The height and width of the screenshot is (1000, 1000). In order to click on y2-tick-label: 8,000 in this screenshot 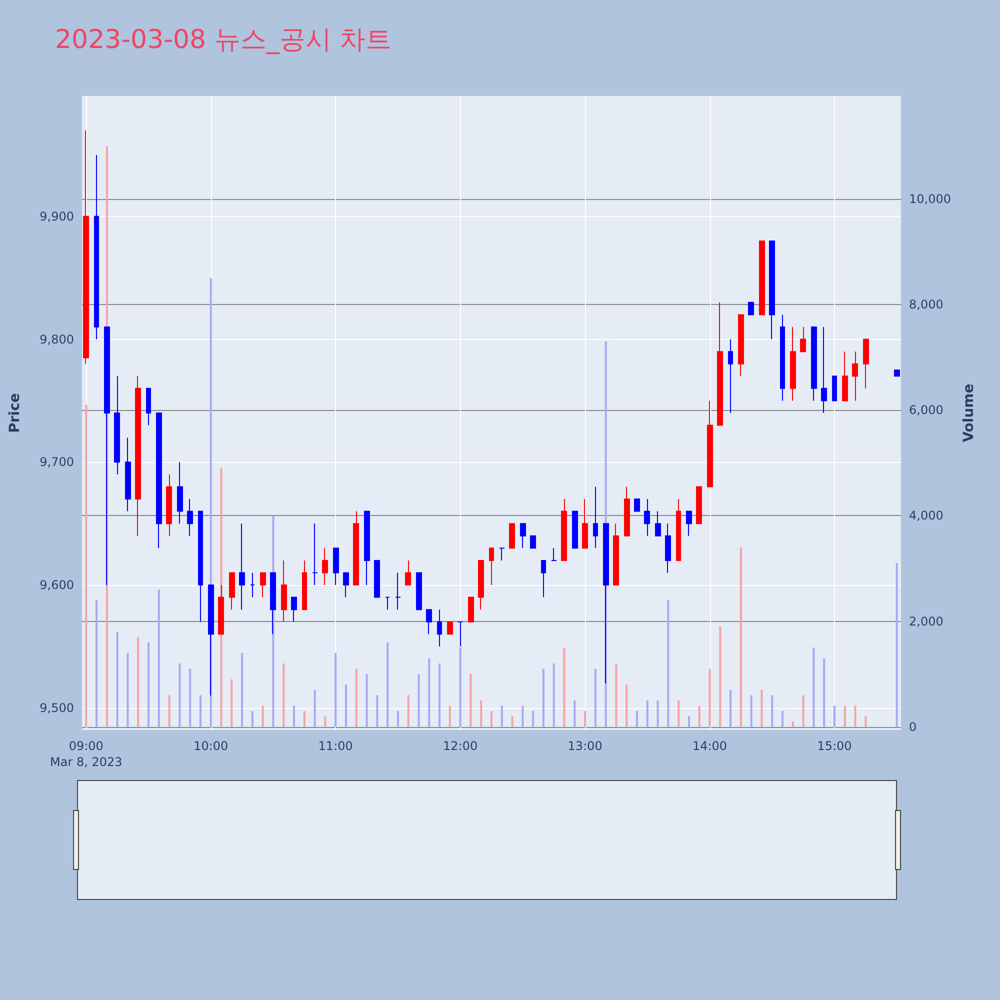, I will do `click(926, 305)`.